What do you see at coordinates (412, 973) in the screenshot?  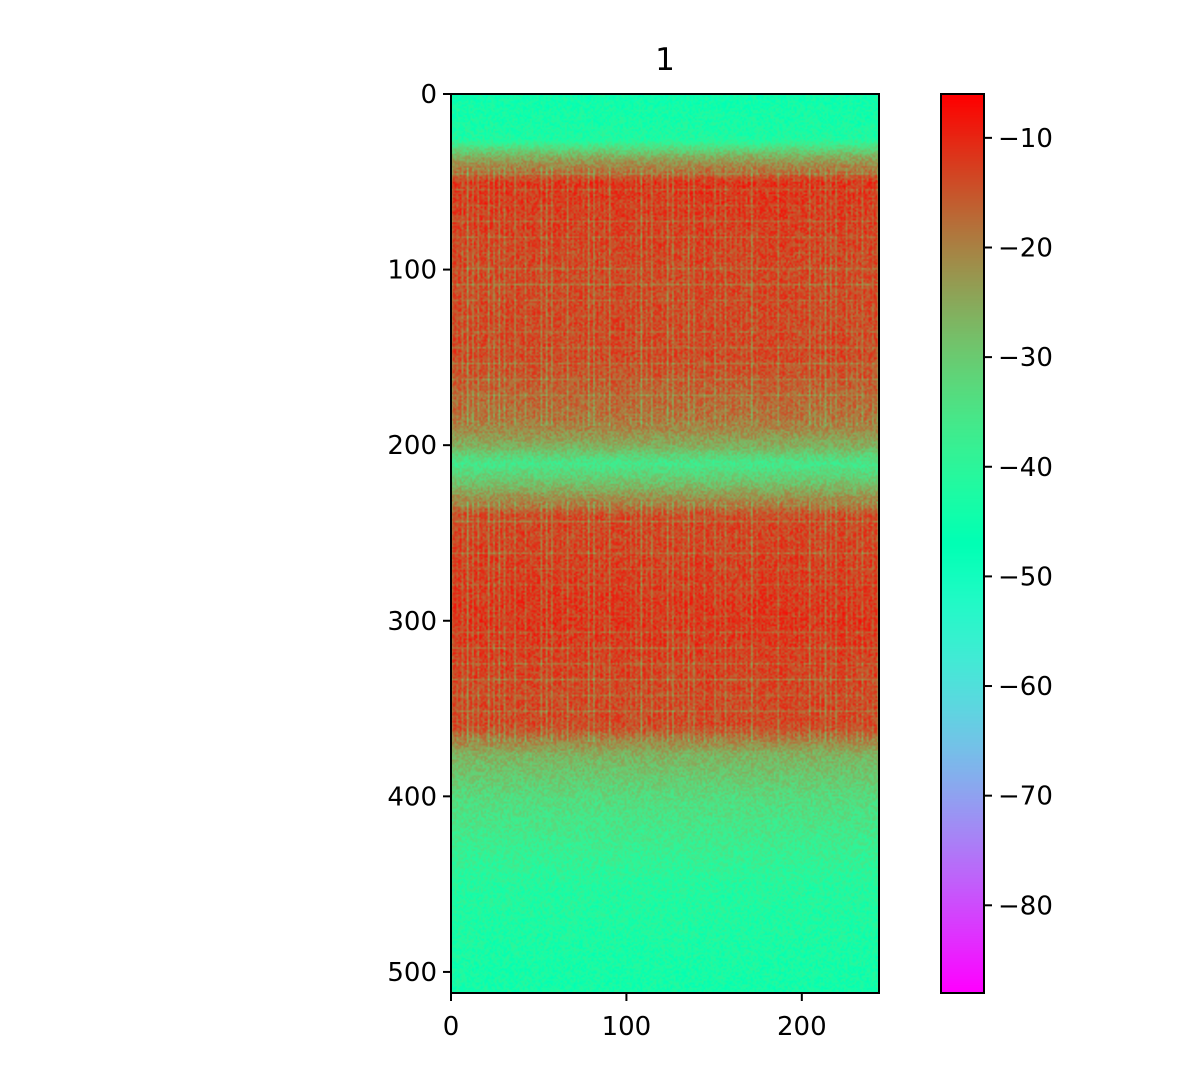 I see `y-tick-label: 500` at bounding box center [412, 973].